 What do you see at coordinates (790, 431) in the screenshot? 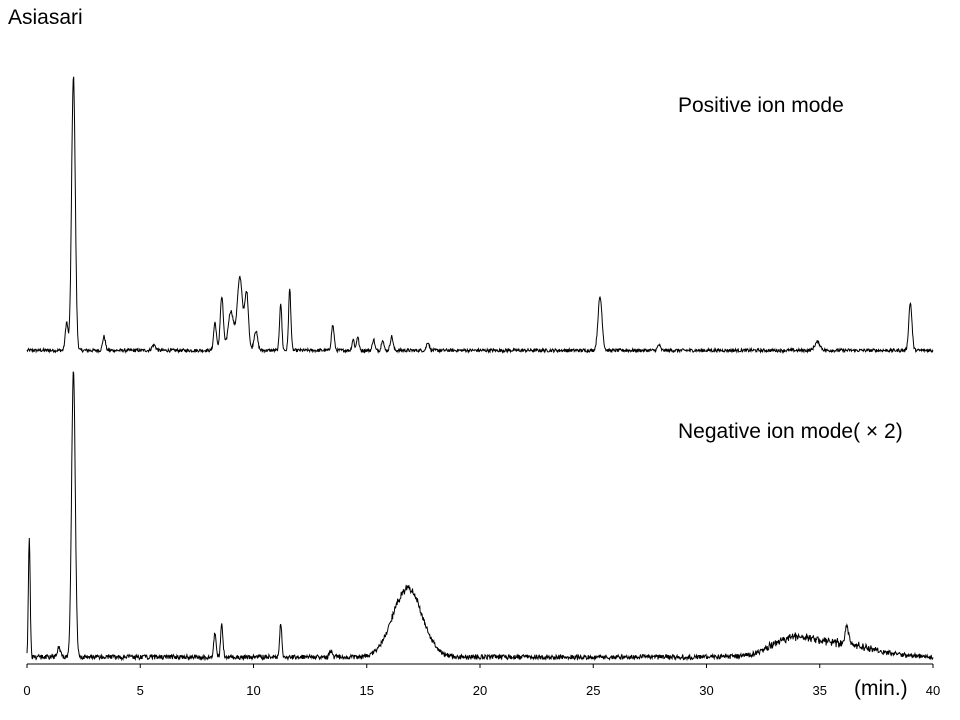
I see `series-label-negative: Negative ion mode( × 2)` at bounding box center [790, 431].